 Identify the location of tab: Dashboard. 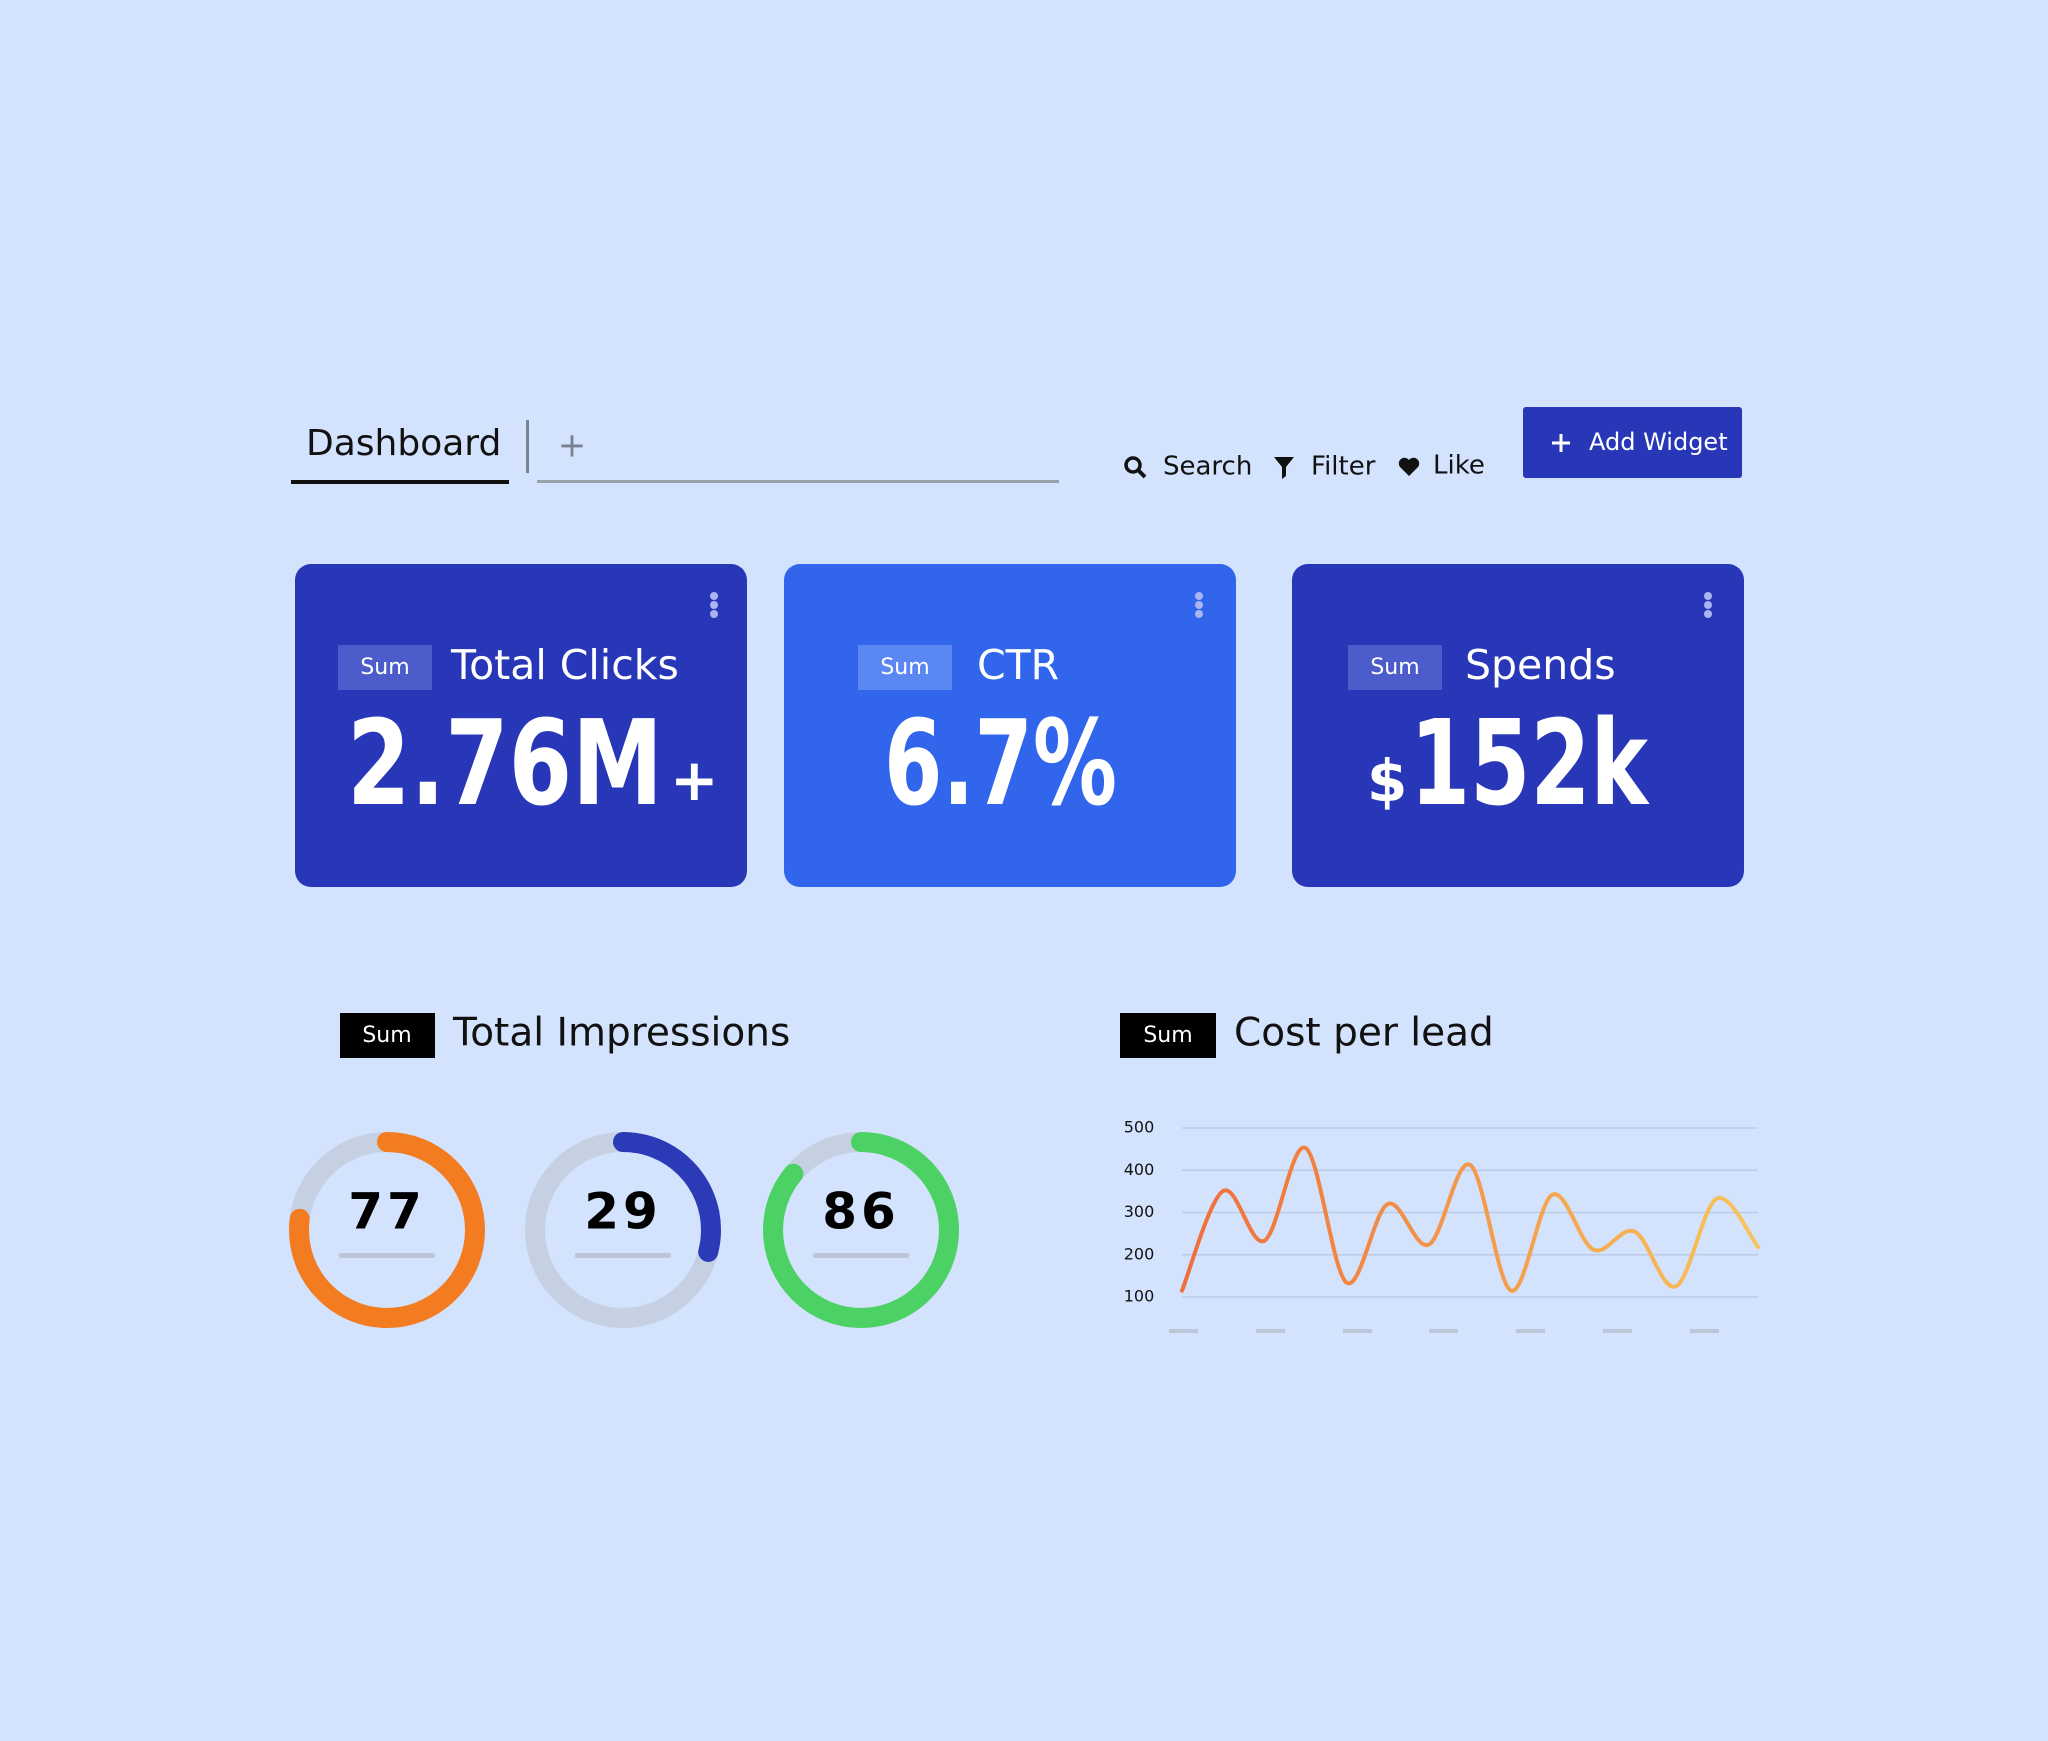
(403, 443).